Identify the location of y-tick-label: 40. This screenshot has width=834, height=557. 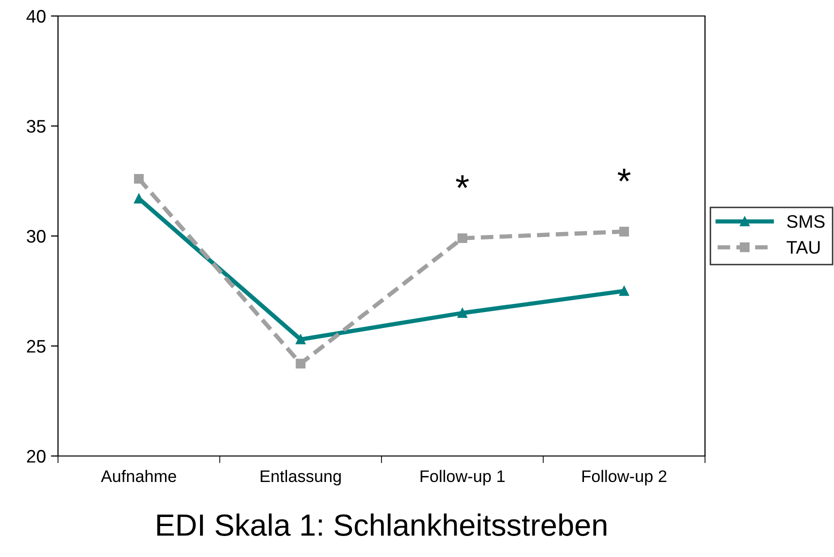
(36, 16).